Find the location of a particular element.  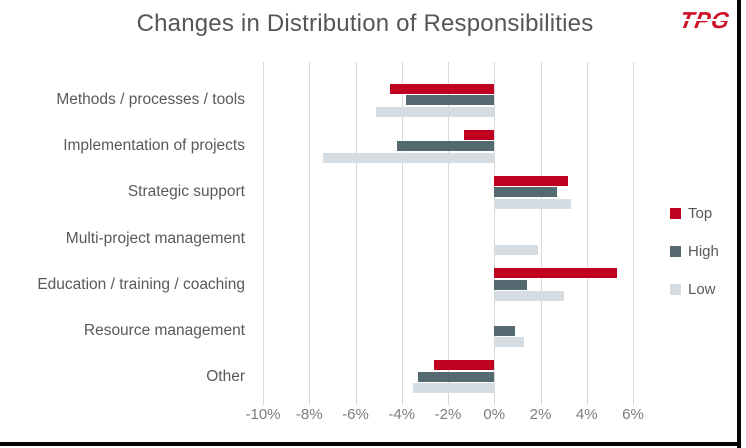

legend: Top High Low is located at coordinates (694, 263).